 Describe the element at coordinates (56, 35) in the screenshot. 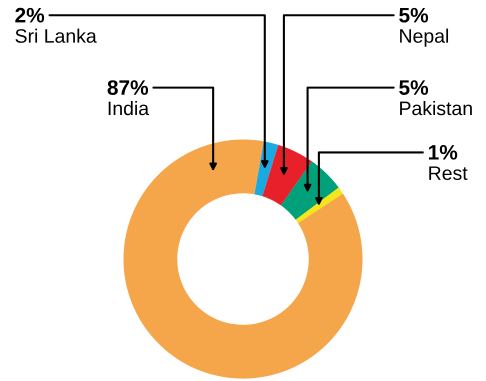

I see `slice-label: Sri Lanka` at that location.